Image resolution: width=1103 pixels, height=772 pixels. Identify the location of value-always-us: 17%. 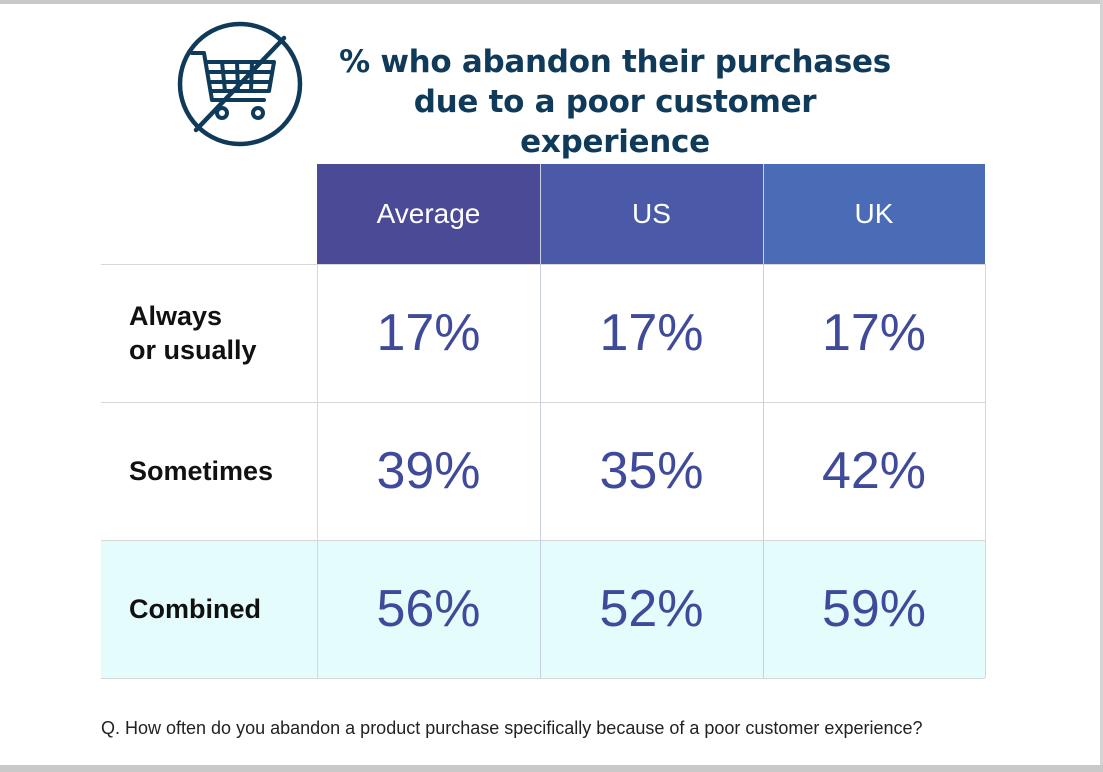
(651, 333).